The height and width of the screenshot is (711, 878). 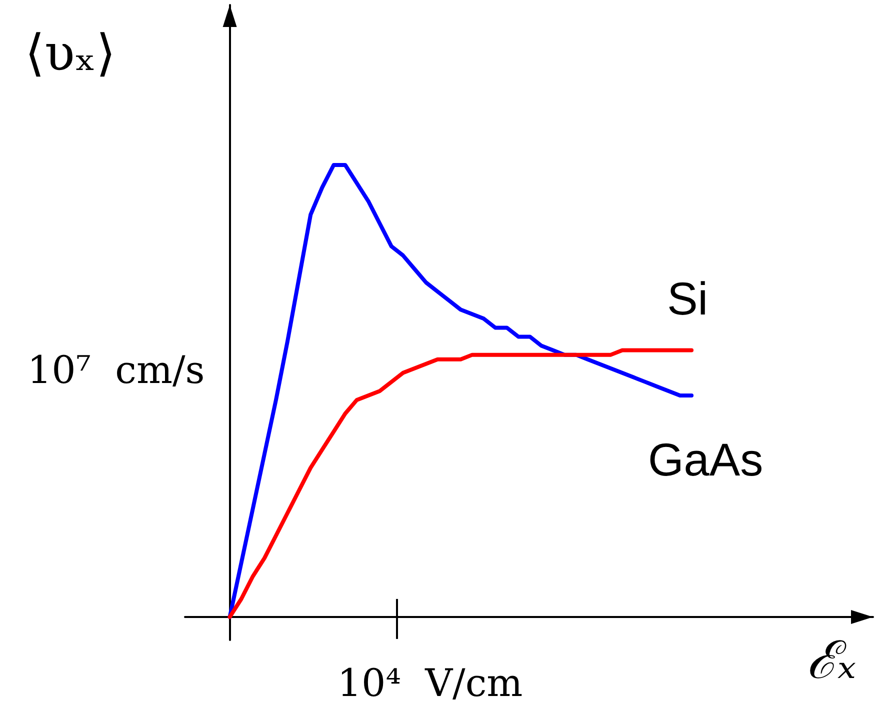 What do you see at coordinates (706, 459) in the screenshot?
I see `series-label: GaAs` at bounding box center [706, 459].